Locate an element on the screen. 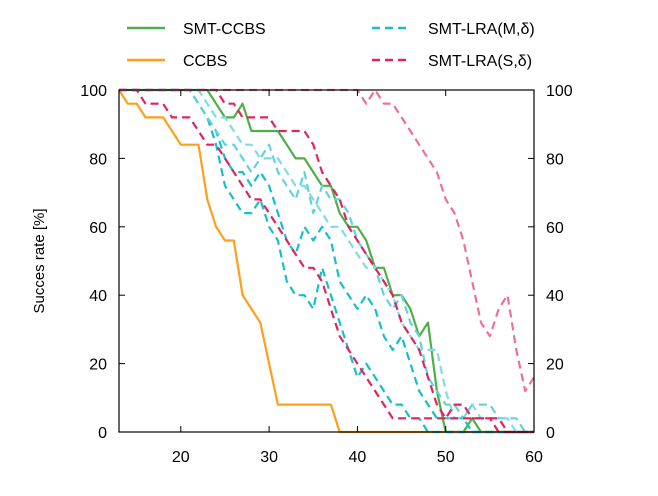 This screenshot has width=658, height=496. x-tick-label: 20 is located at coordinates (181, 457).